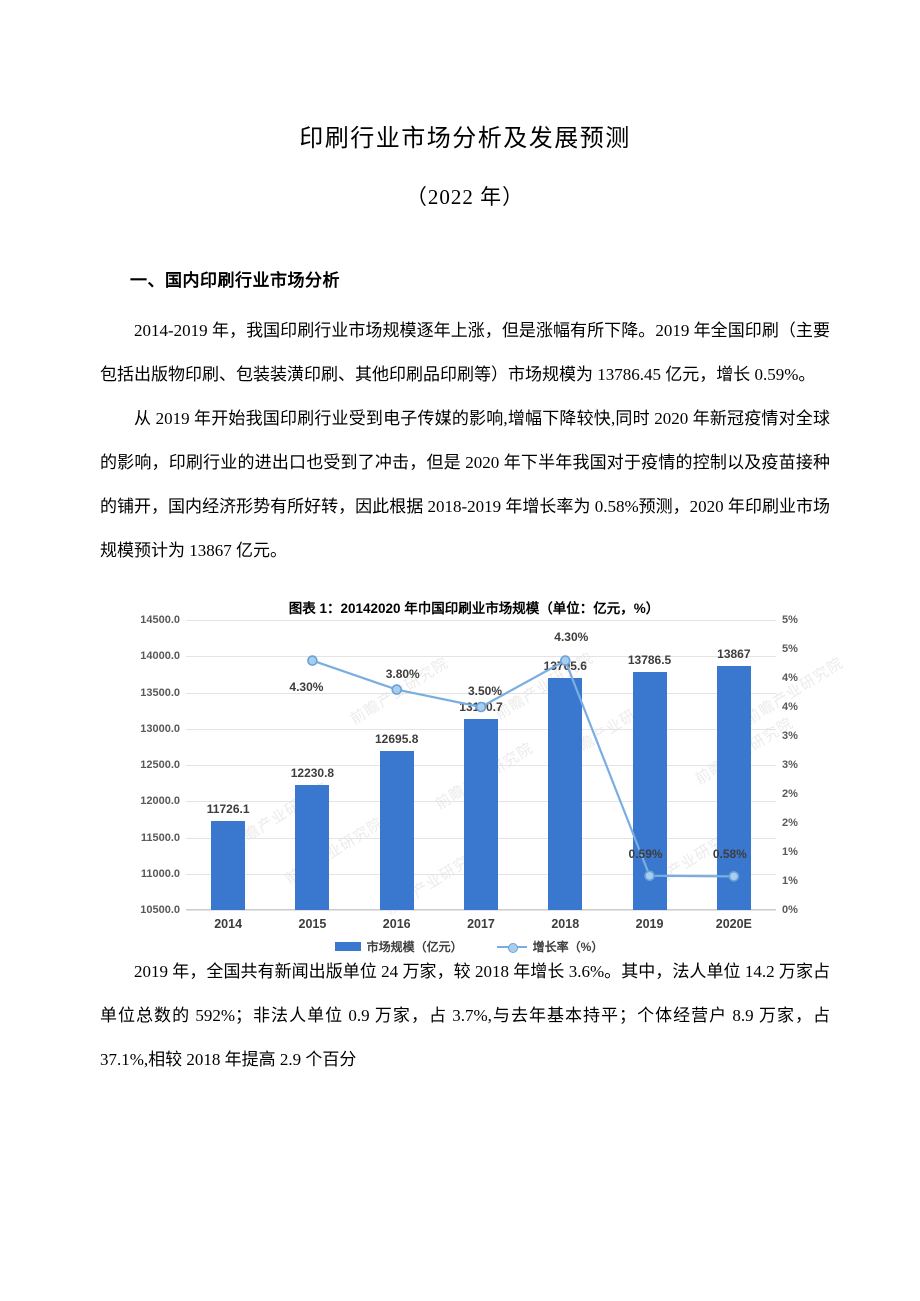  Describe the element at coordinates (414, 947) in the screenshot. I see `legend-bar-label: 市场规模（亿元）` at that location.